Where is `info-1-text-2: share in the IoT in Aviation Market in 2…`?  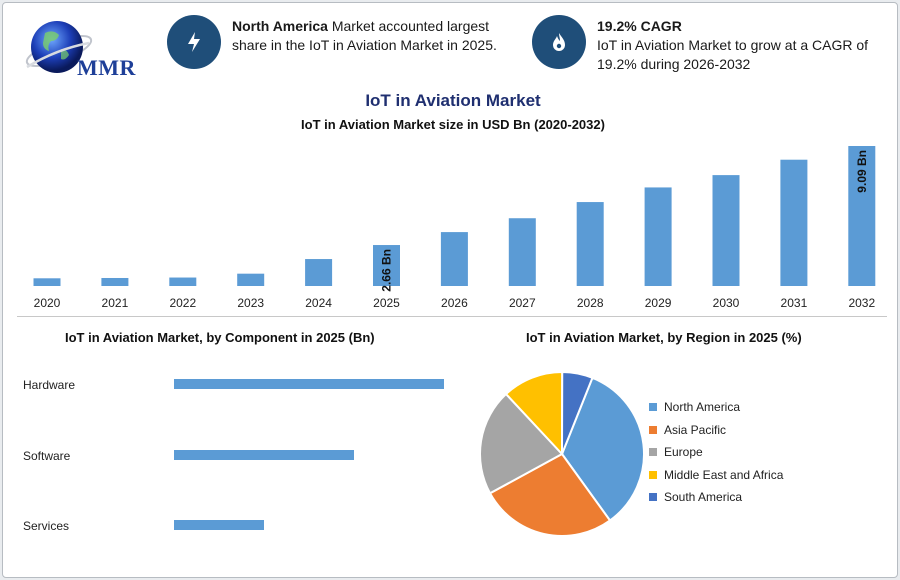
info-1-text-2: share in the IoT in Aviation Market in 2… is located at coordinates (364, 45).